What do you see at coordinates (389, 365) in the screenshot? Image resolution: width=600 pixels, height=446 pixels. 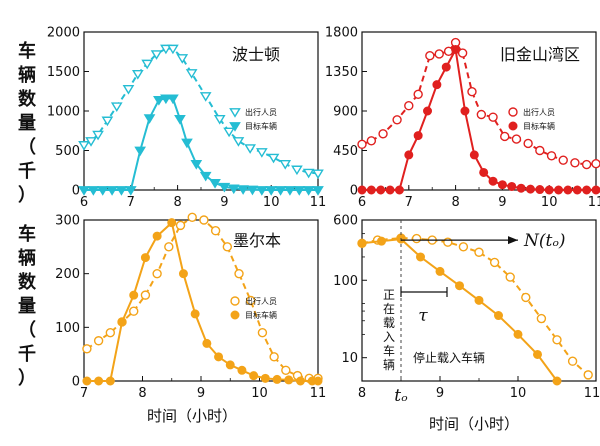 I see `annotation-char: 辆` at bounding box center [389, 365].